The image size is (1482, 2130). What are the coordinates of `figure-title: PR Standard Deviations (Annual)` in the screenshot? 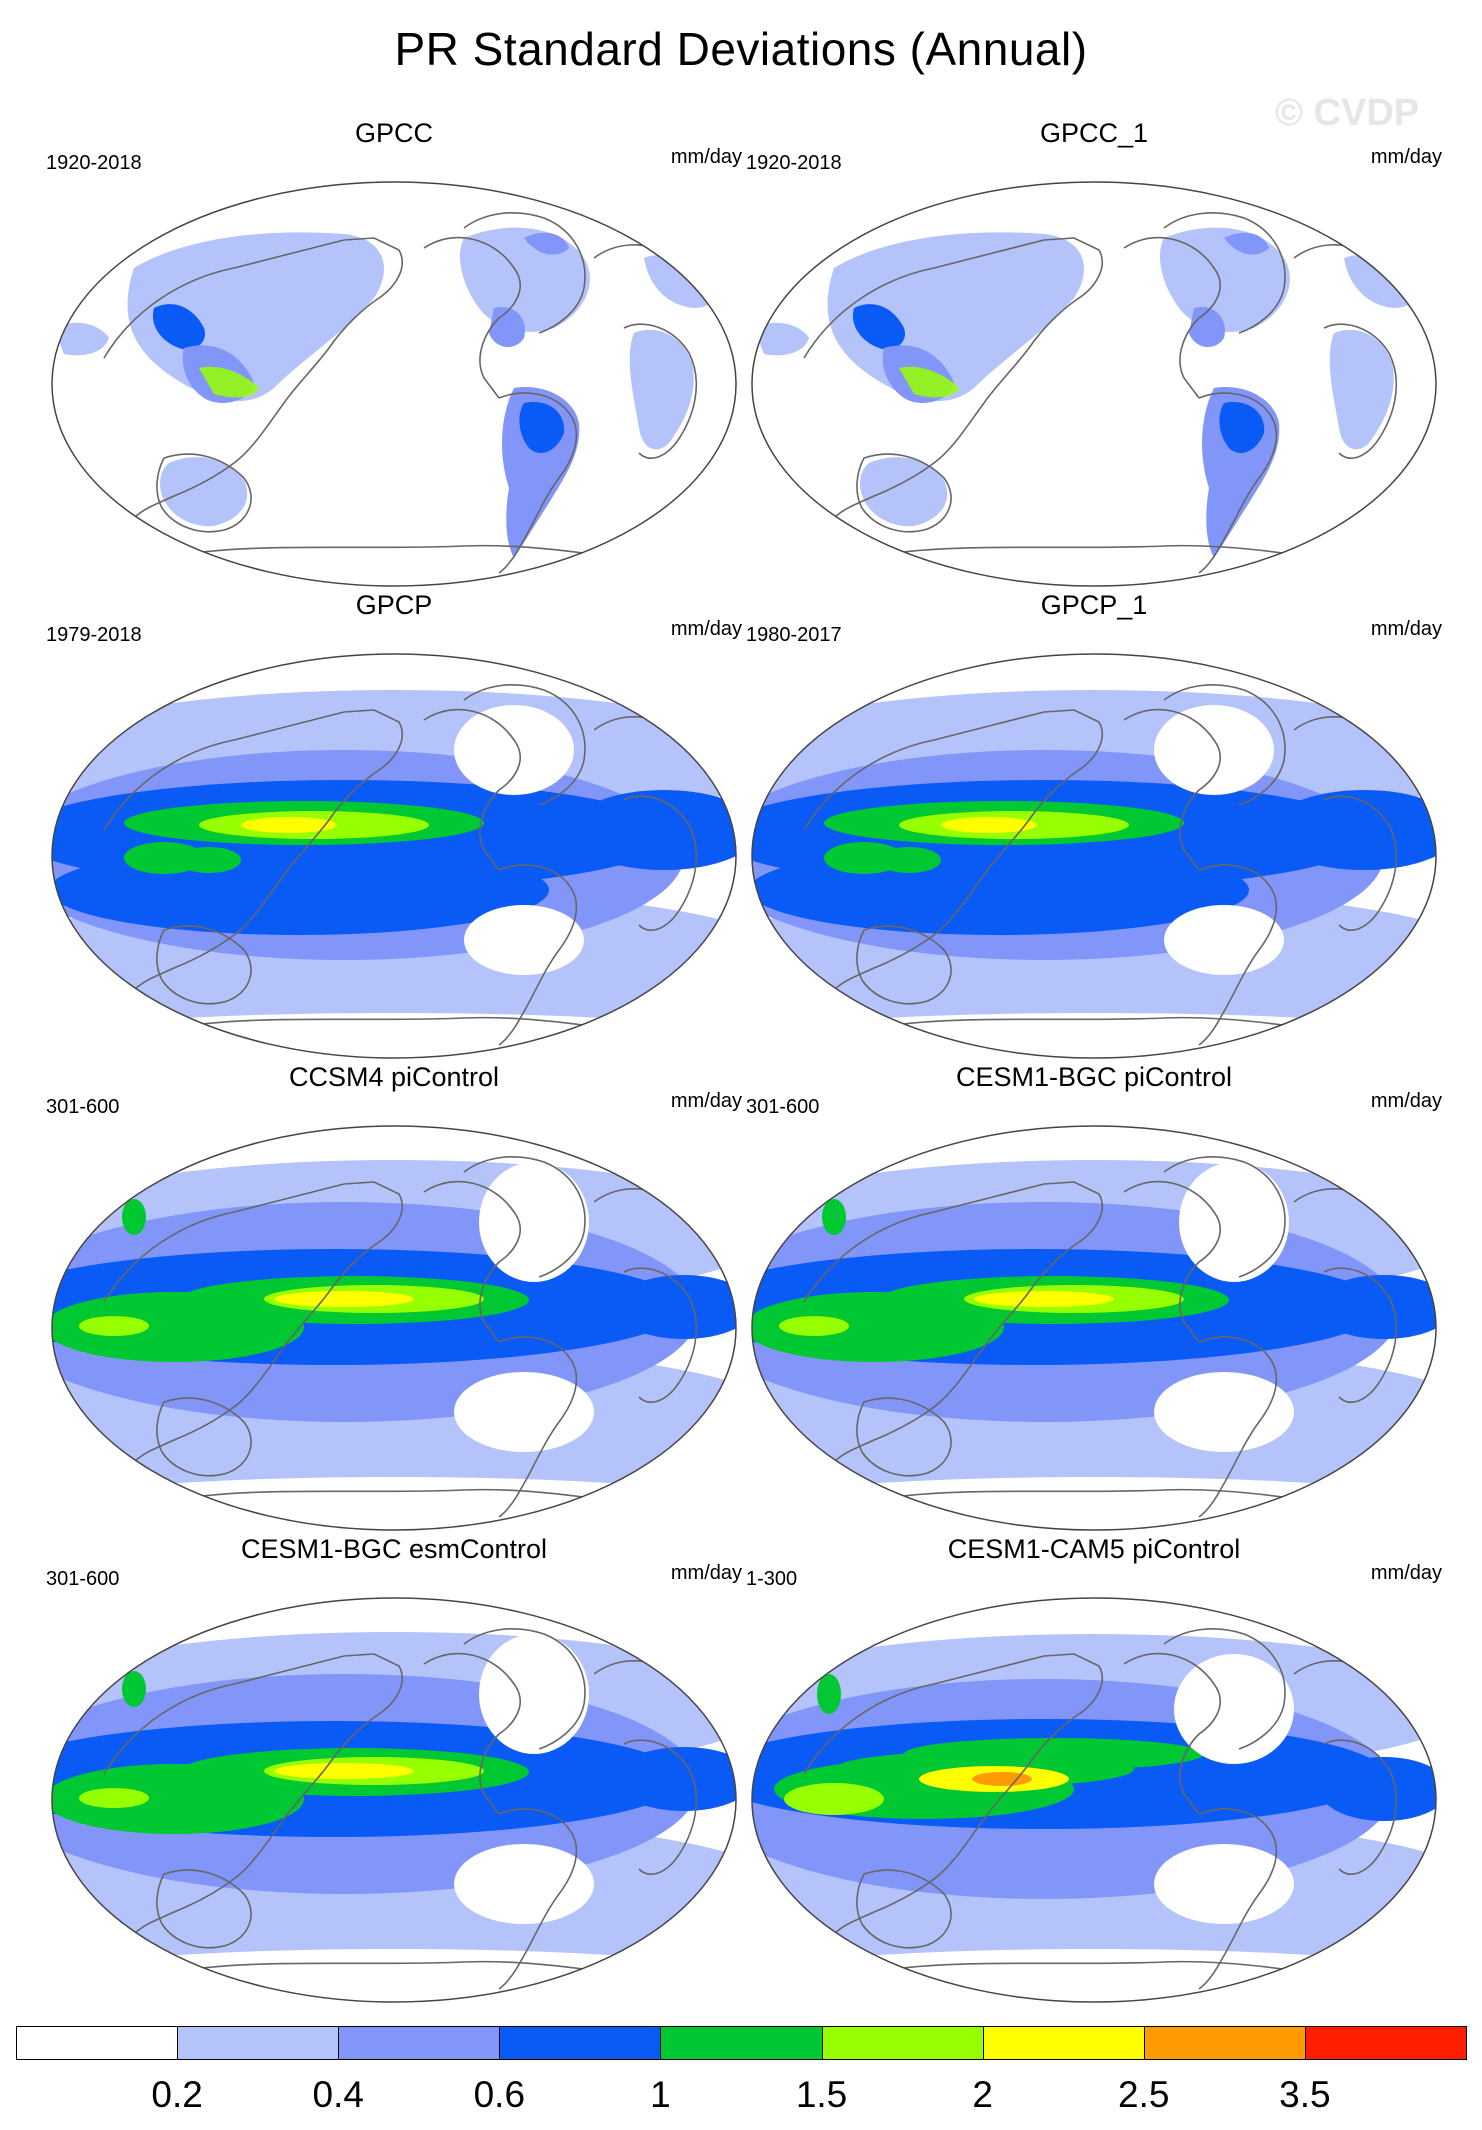 It's located at (741, 49).